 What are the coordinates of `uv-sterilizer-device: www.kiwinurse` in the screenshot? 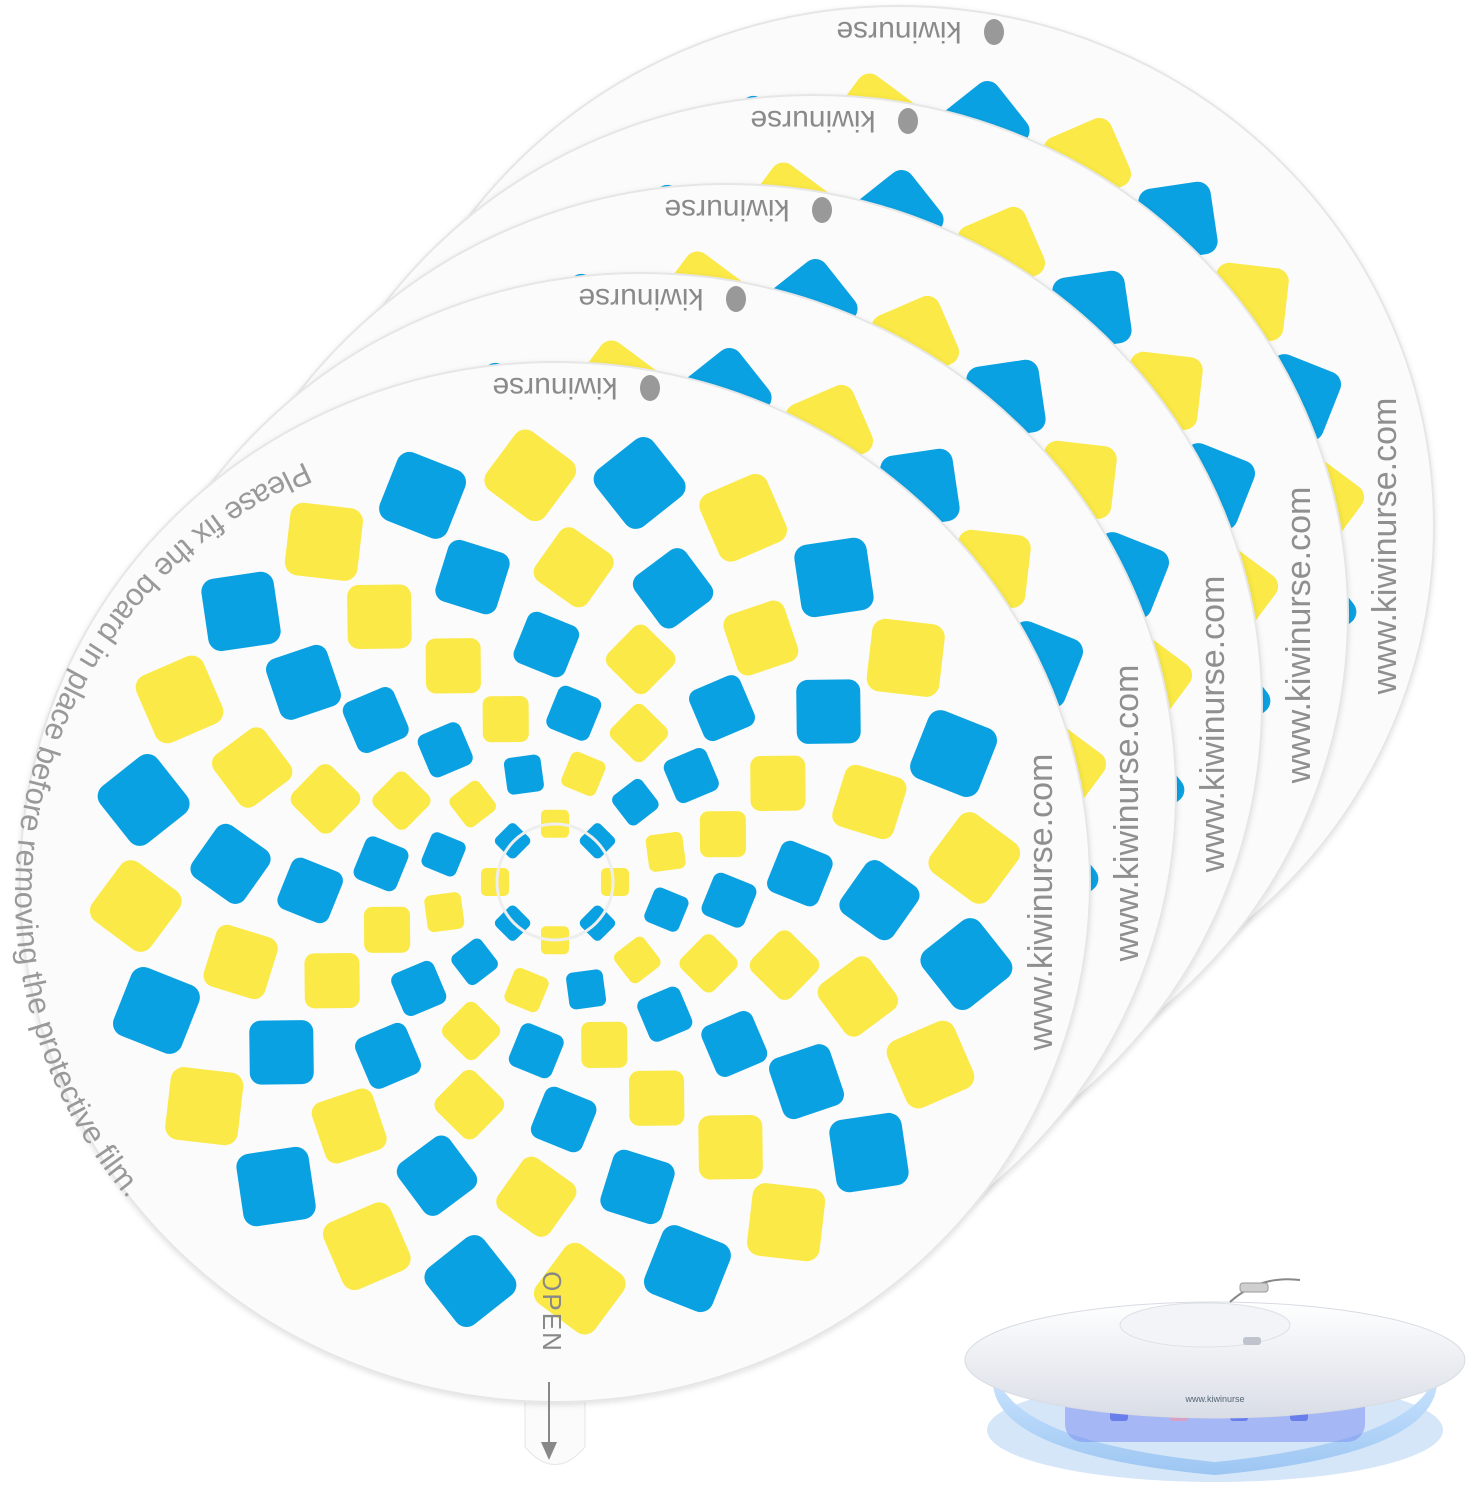 It's located at (1215, 1380).